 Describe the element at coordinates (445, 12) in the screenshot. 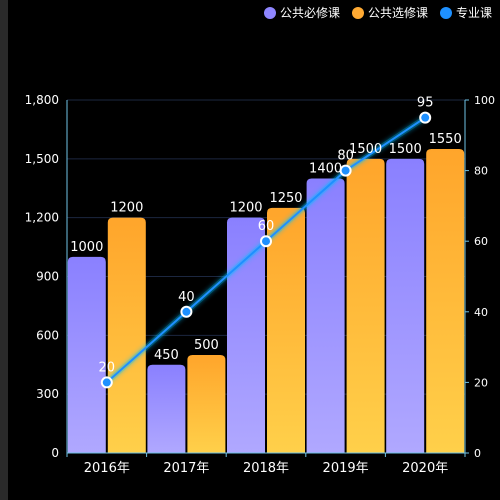

I see `legend-swatch-major` at that location.